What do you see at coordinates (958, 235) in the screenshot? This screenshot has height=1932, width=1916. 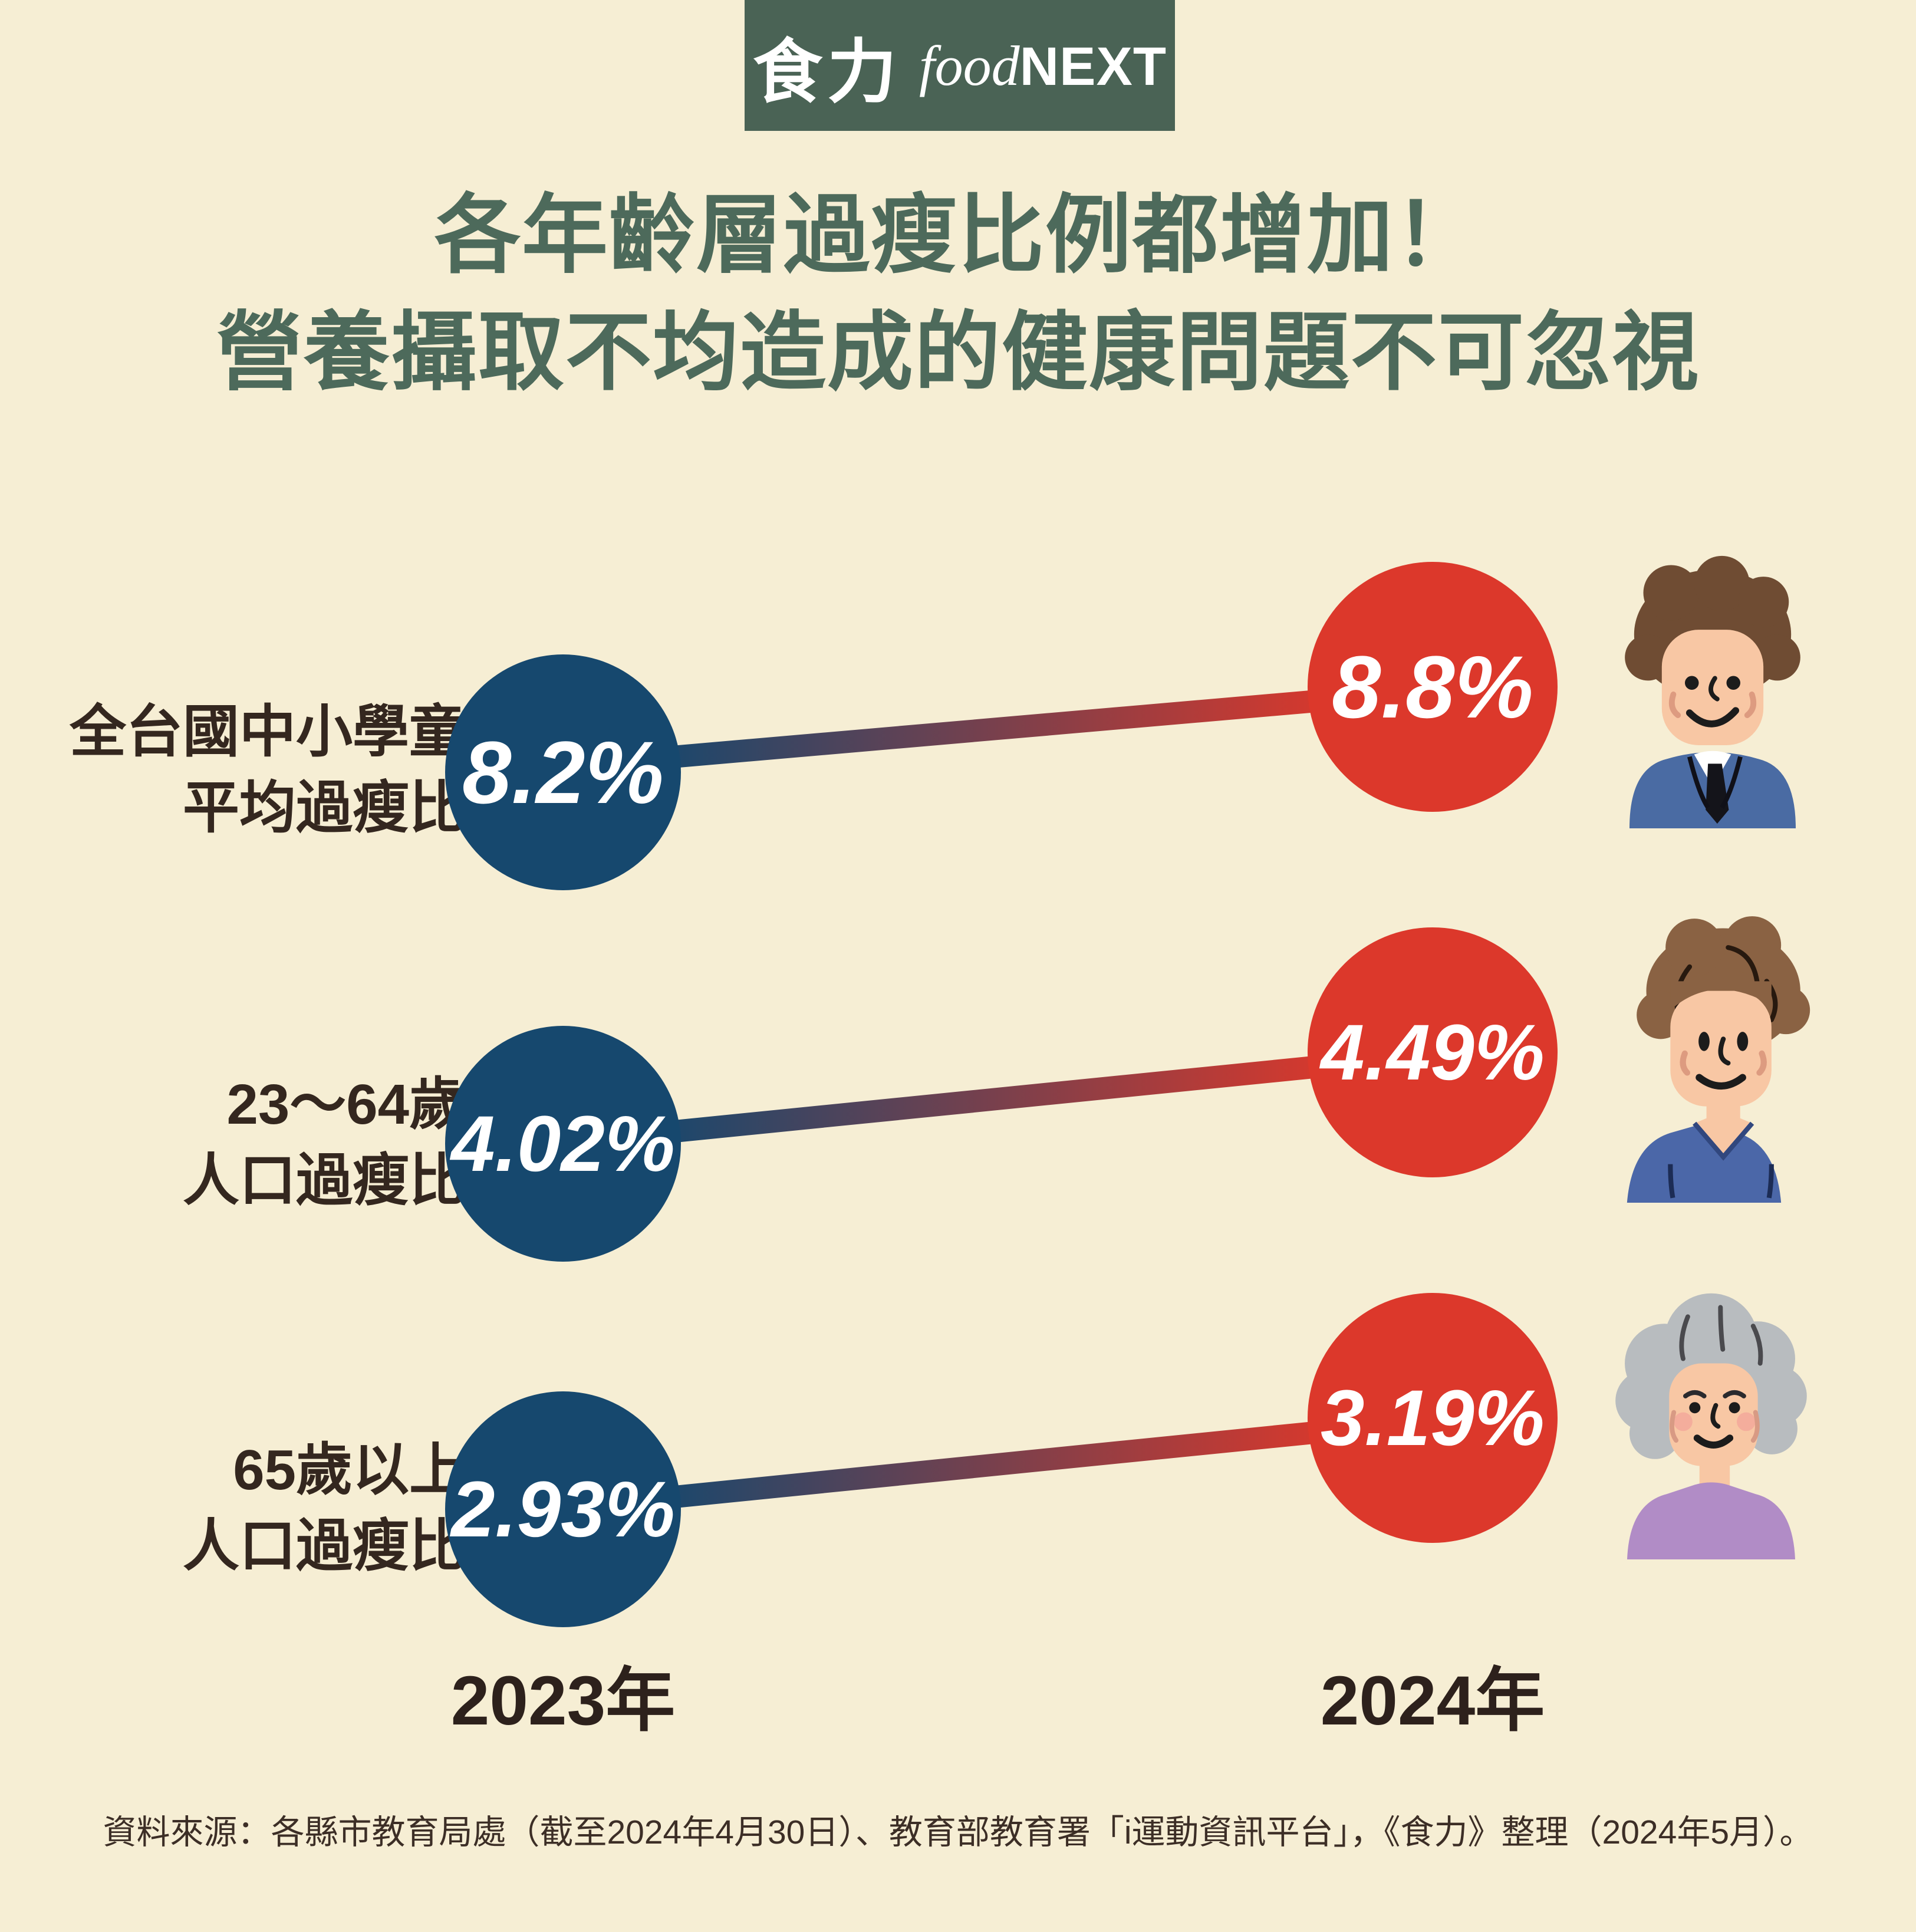 I see `title-line1: 各年齡層過瘦比例都增加！` at bounding box center [958, 235].